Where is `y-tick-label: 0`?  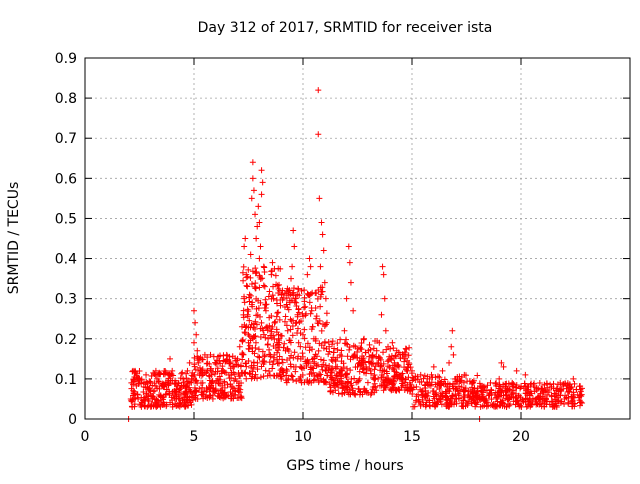 y-tick-label: 0 is located at coordinates (72, 420).